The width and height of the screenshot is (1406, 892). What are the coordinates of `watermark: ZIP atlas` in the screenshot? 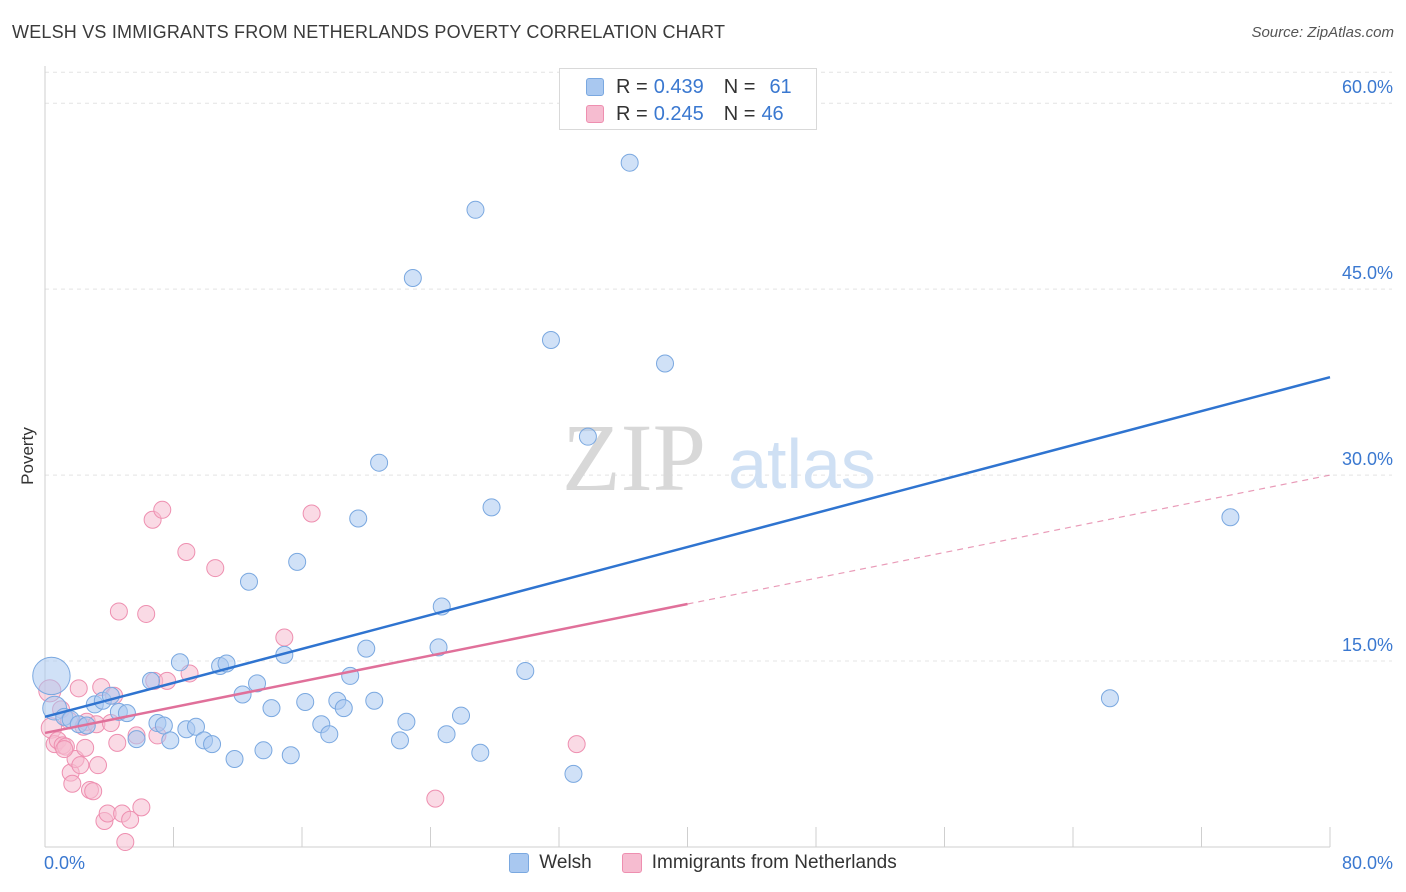 It's located at (719, 457).